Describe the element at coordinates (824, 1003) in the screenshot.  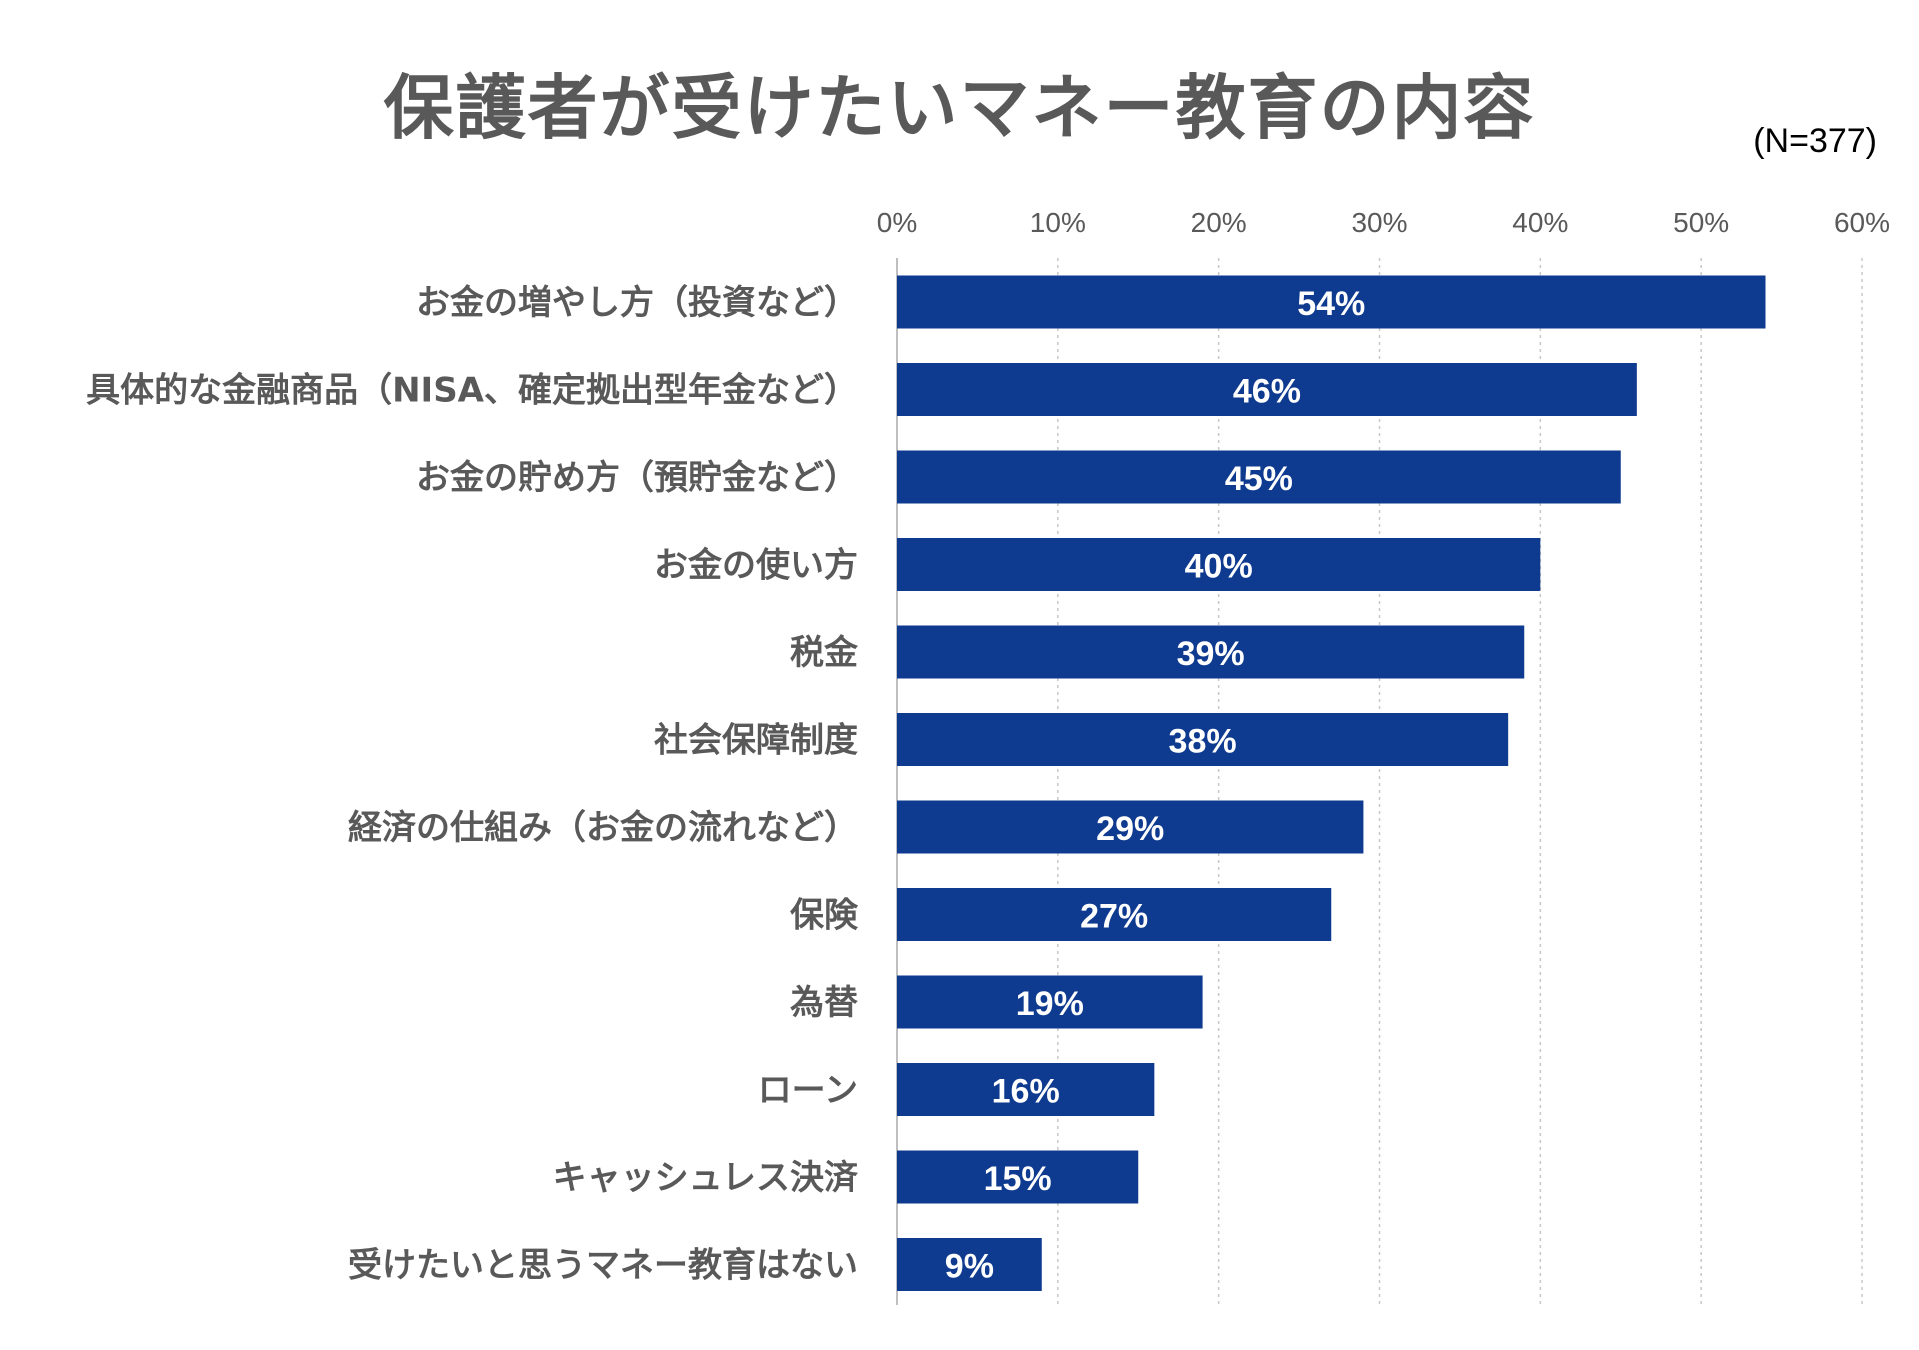
I see `category-label: 為替` at that location.